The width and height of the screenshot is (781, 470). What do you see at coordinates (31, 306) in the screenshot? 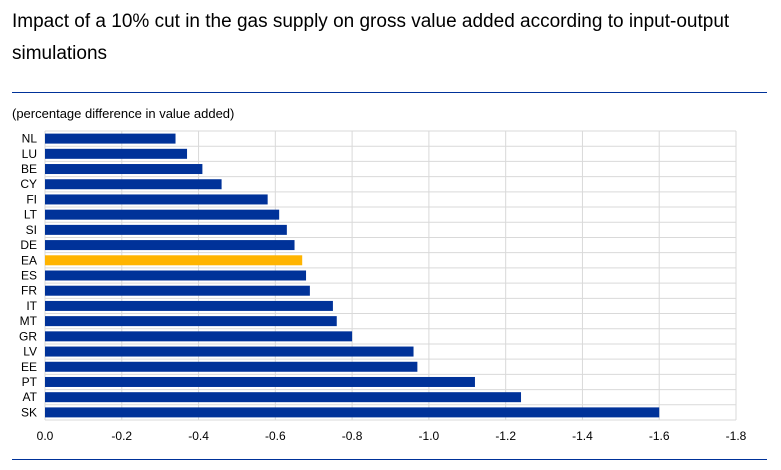
I see `category-label-it: IT` at bounding box center [31, 306].